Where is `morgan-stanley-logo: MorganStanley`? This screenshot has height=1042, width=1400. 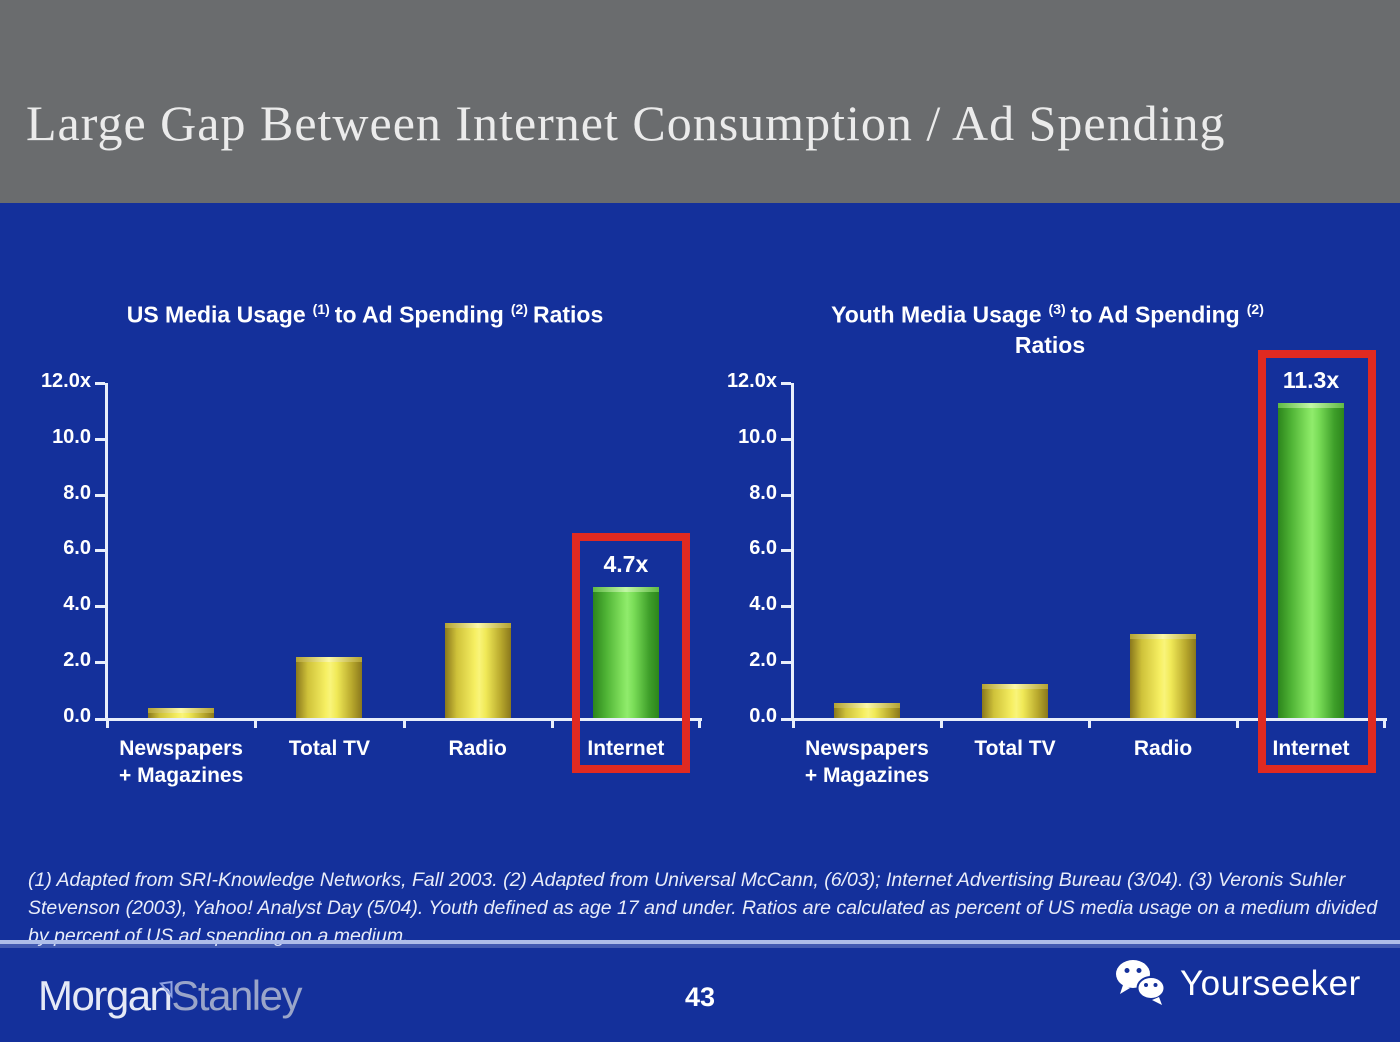 morgan-stanley-logo: MorganStanley is located at coordinates (170, 1000).